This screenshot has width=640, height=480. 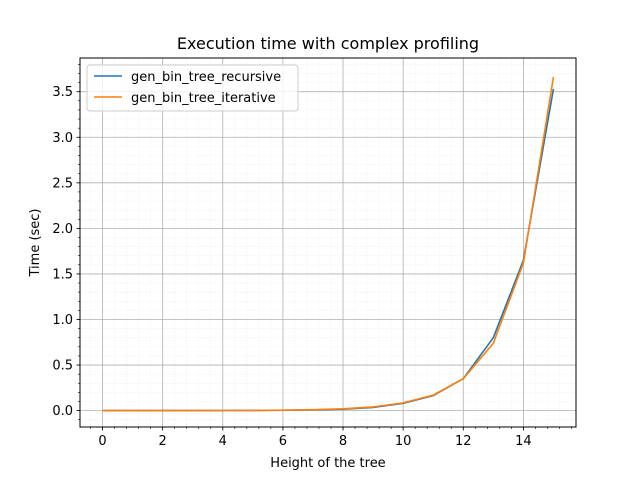 What do you see at coordinates (223, 441) in the screenshot?
I see `x-tick-label: 4` at bounding box center [223, 441].